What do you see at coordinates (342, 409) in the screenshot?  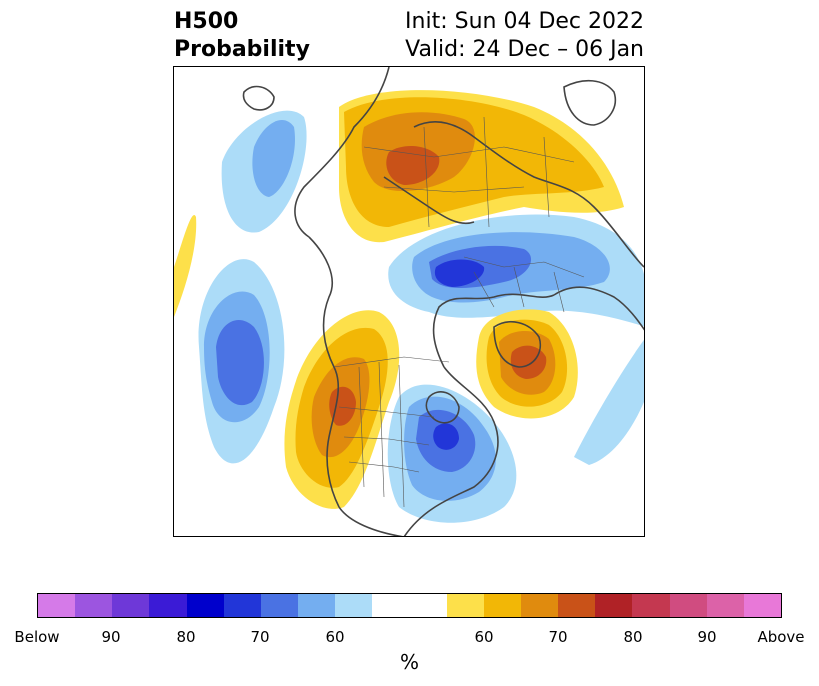 I see `above-region-western-na` at bounding box center [342, 409].